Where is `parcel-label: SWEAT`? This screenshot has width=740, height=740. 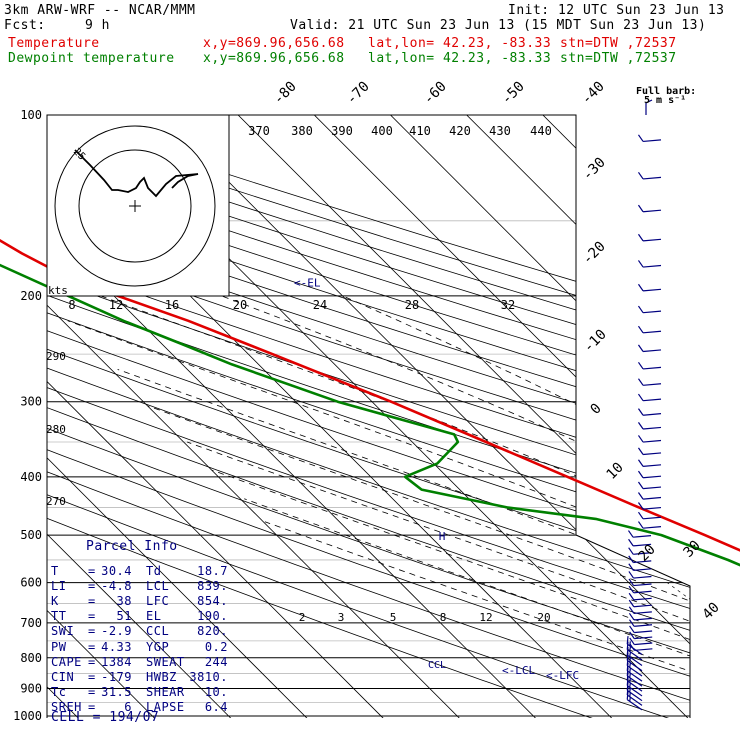 parcel-label: SWEAT is located at coordinates (165, 661).